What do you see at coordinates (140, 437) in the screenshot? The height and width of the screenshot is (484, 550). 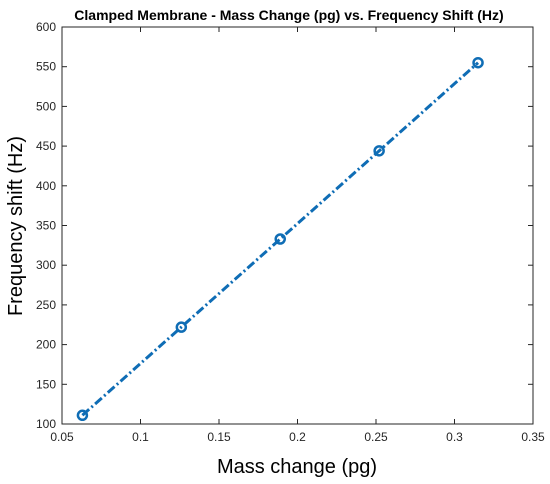 I see `x-tick-label: 0.1` at bounding box center [140, 437].